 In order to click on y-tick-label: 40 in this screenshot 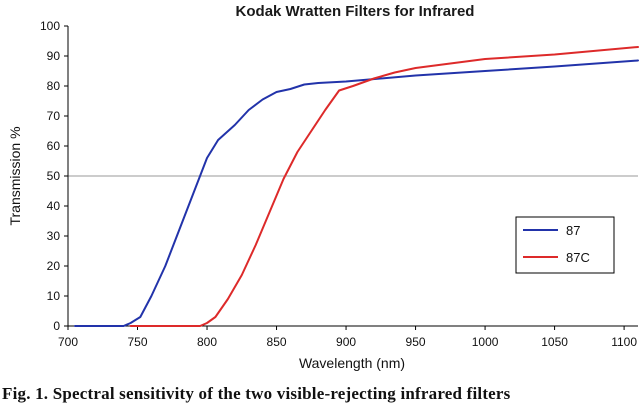, I will do `click(54, 206)`.